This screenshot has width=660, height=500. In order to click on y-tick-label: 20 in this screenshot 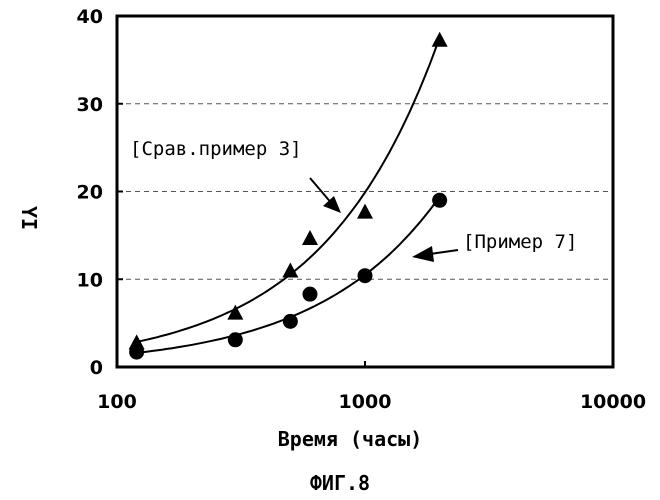, I will do `click(90, 193)`.